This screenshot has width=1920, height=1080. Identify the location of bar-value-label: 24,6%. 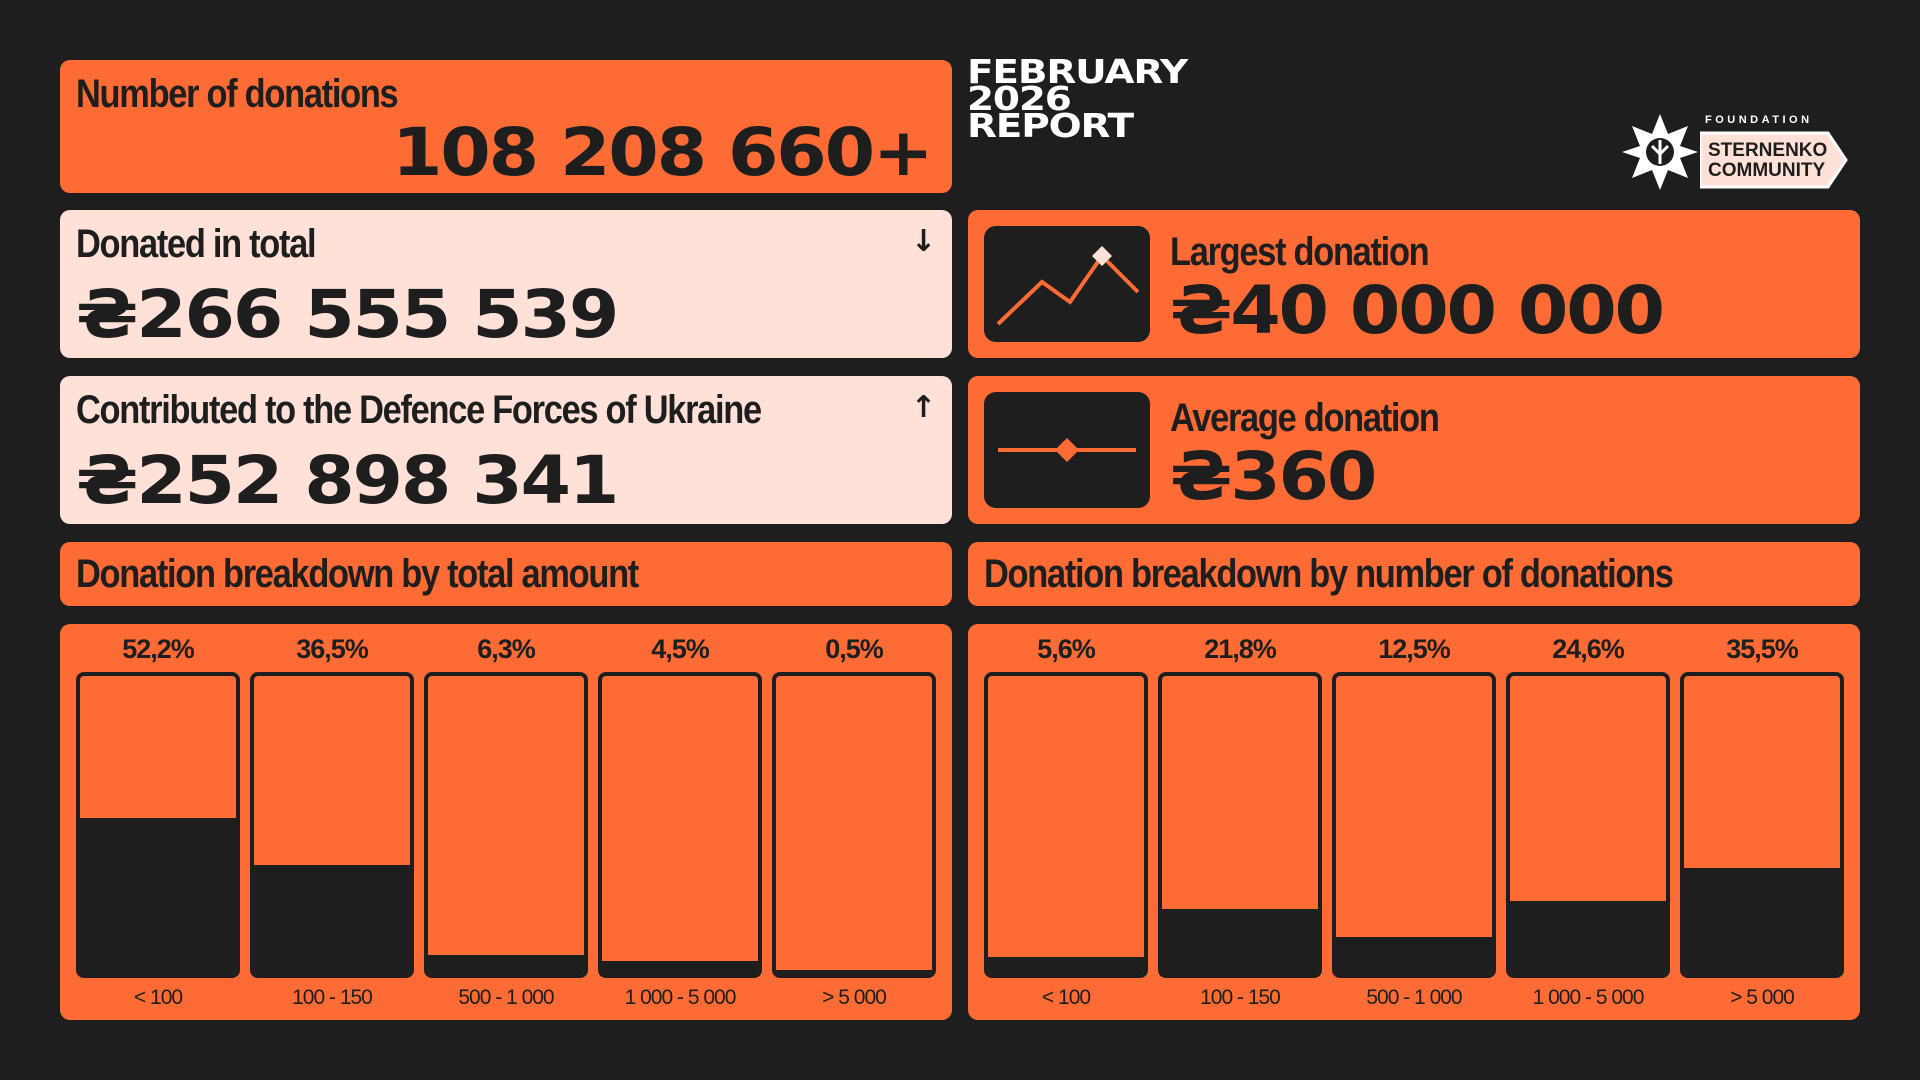
(1588, 649).